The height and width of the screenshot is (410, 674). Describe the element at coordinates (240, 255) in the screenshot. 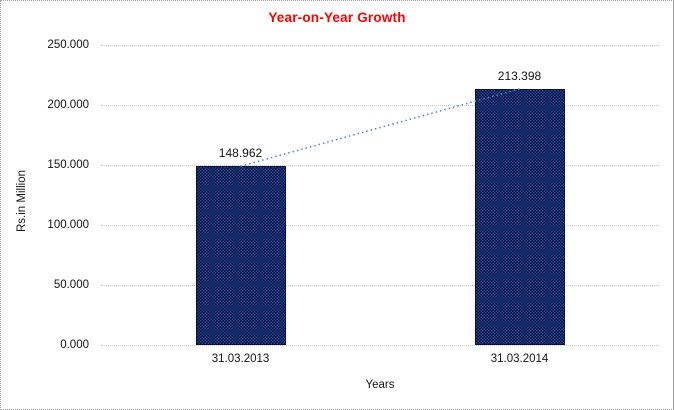

I see `bar-31.03.2013` at that location.